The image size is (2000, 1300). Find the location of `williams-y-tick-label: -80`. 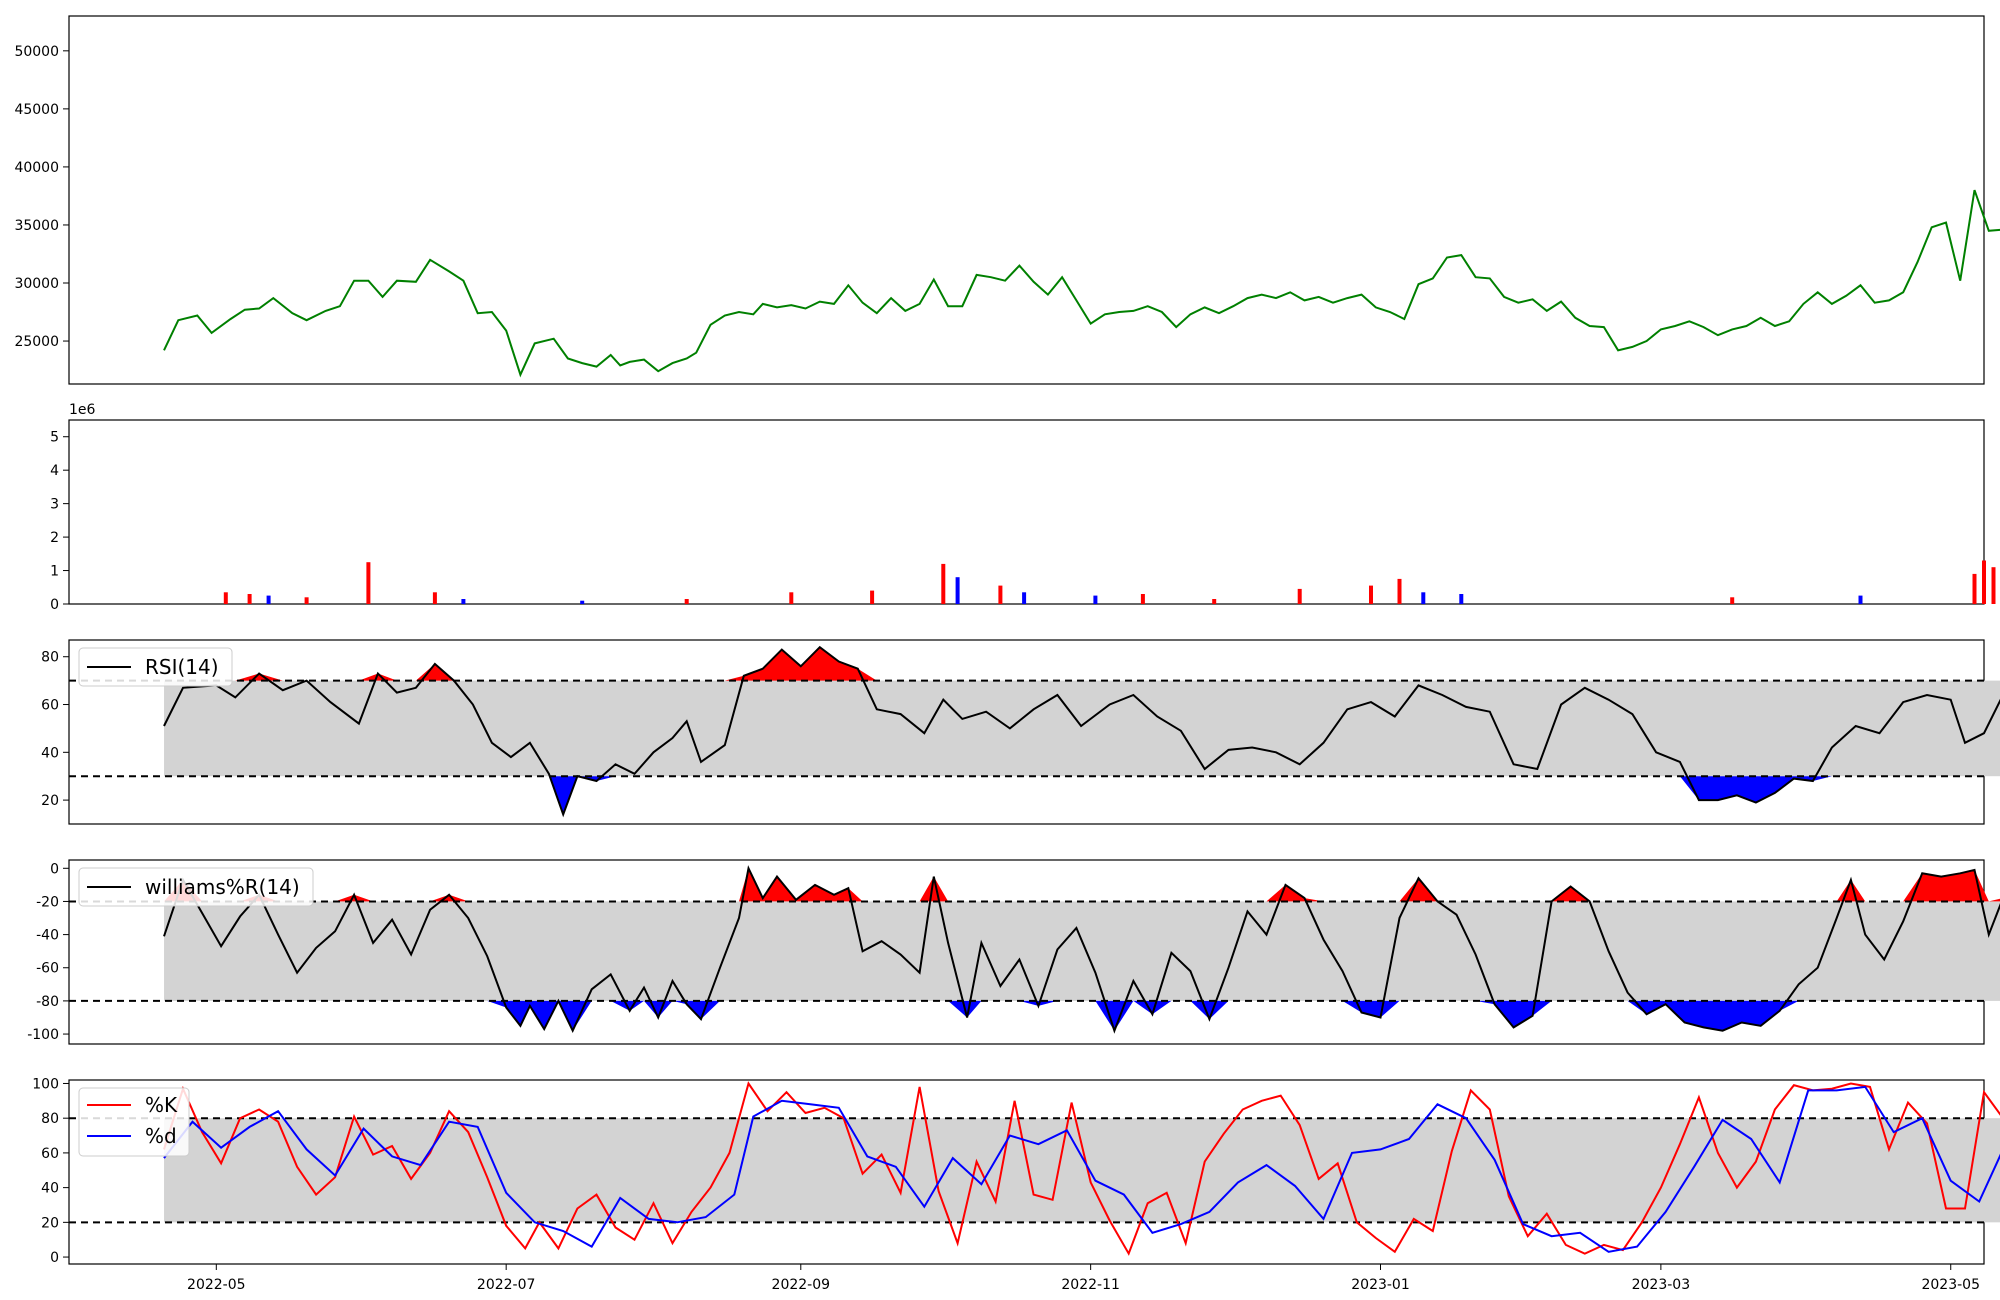

williams-y-tick-label: -80 is located at coordinates (47, 1002).